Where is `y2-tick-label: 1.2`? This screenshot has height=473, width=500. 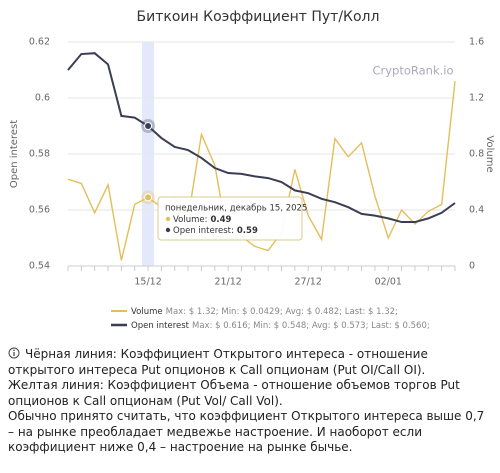
y2-tick-label: 1.2 is located at coordinates (476, 98).